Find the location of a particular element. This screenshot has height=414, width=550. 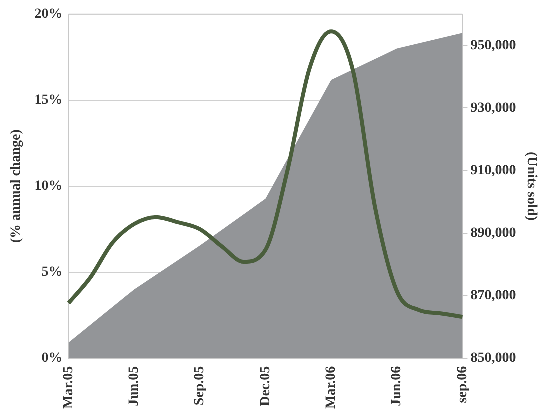

y-tick-label: 20% is located at coordinates (48, 14).